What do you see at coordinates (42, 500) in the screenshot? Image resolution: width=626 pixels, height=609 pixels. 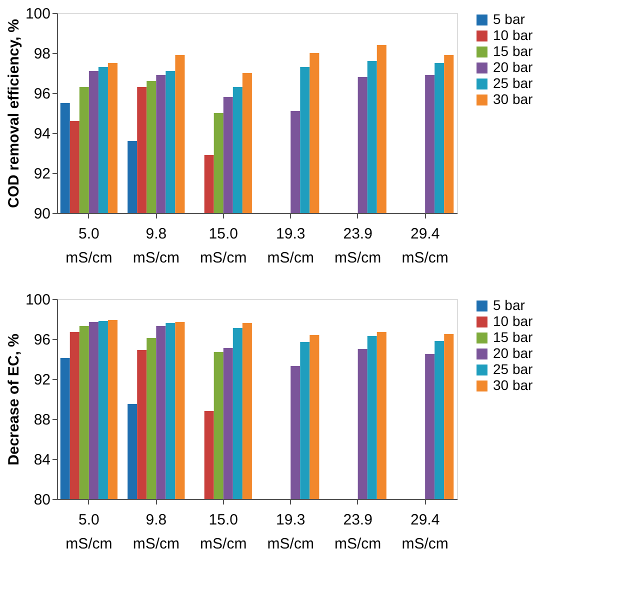 I see `y-tick-label: 80` at bounding box center [42, 500].